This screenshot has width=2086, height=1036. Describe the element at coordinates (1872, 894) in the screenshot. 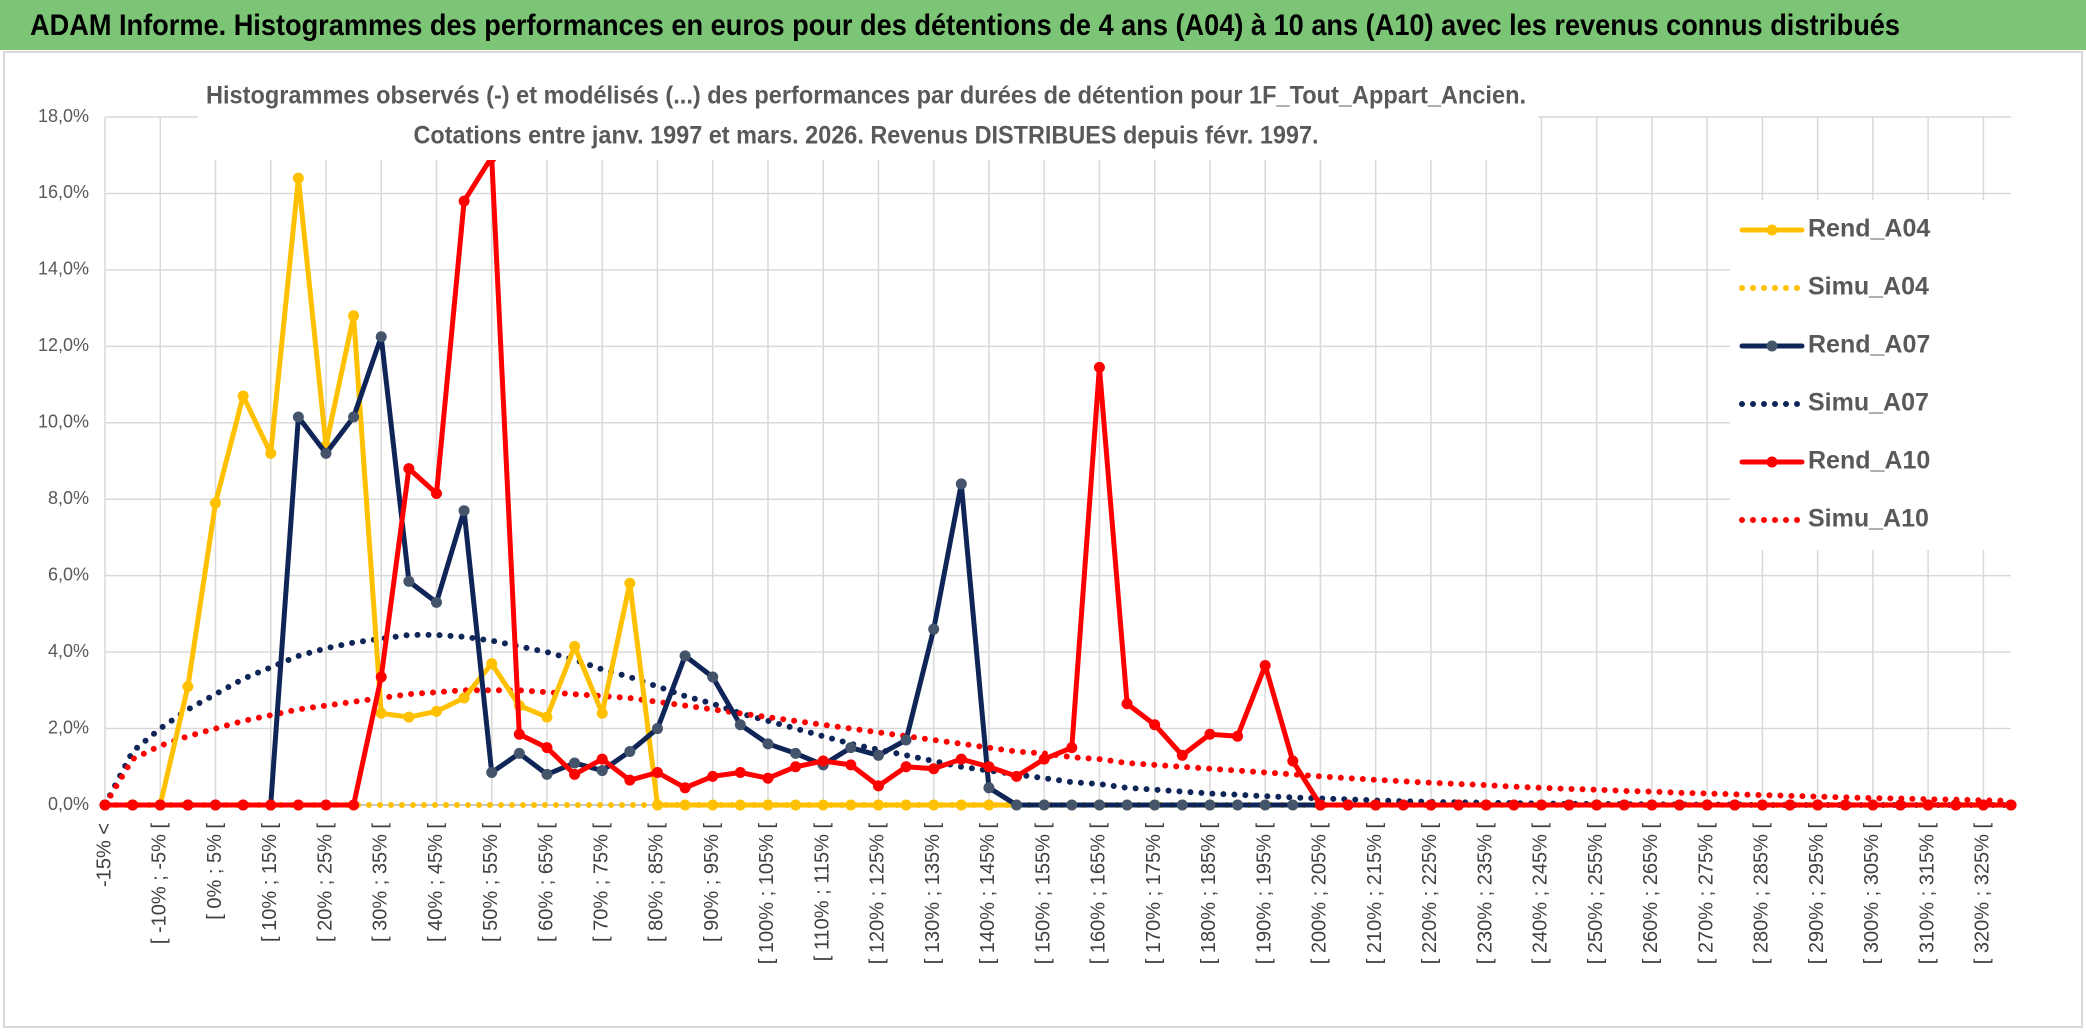

I see `x-tick-label: [ 300% ; 305% [` at that location.